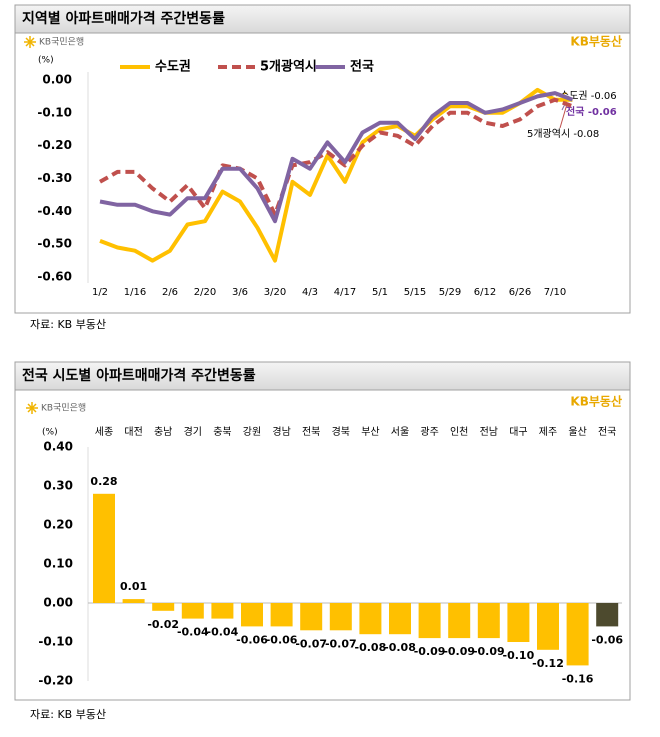  What do you see at coordinates (429, 432) in the screenshot?
I see `x-tick-label: 광주` at bounding box center [429, 432].